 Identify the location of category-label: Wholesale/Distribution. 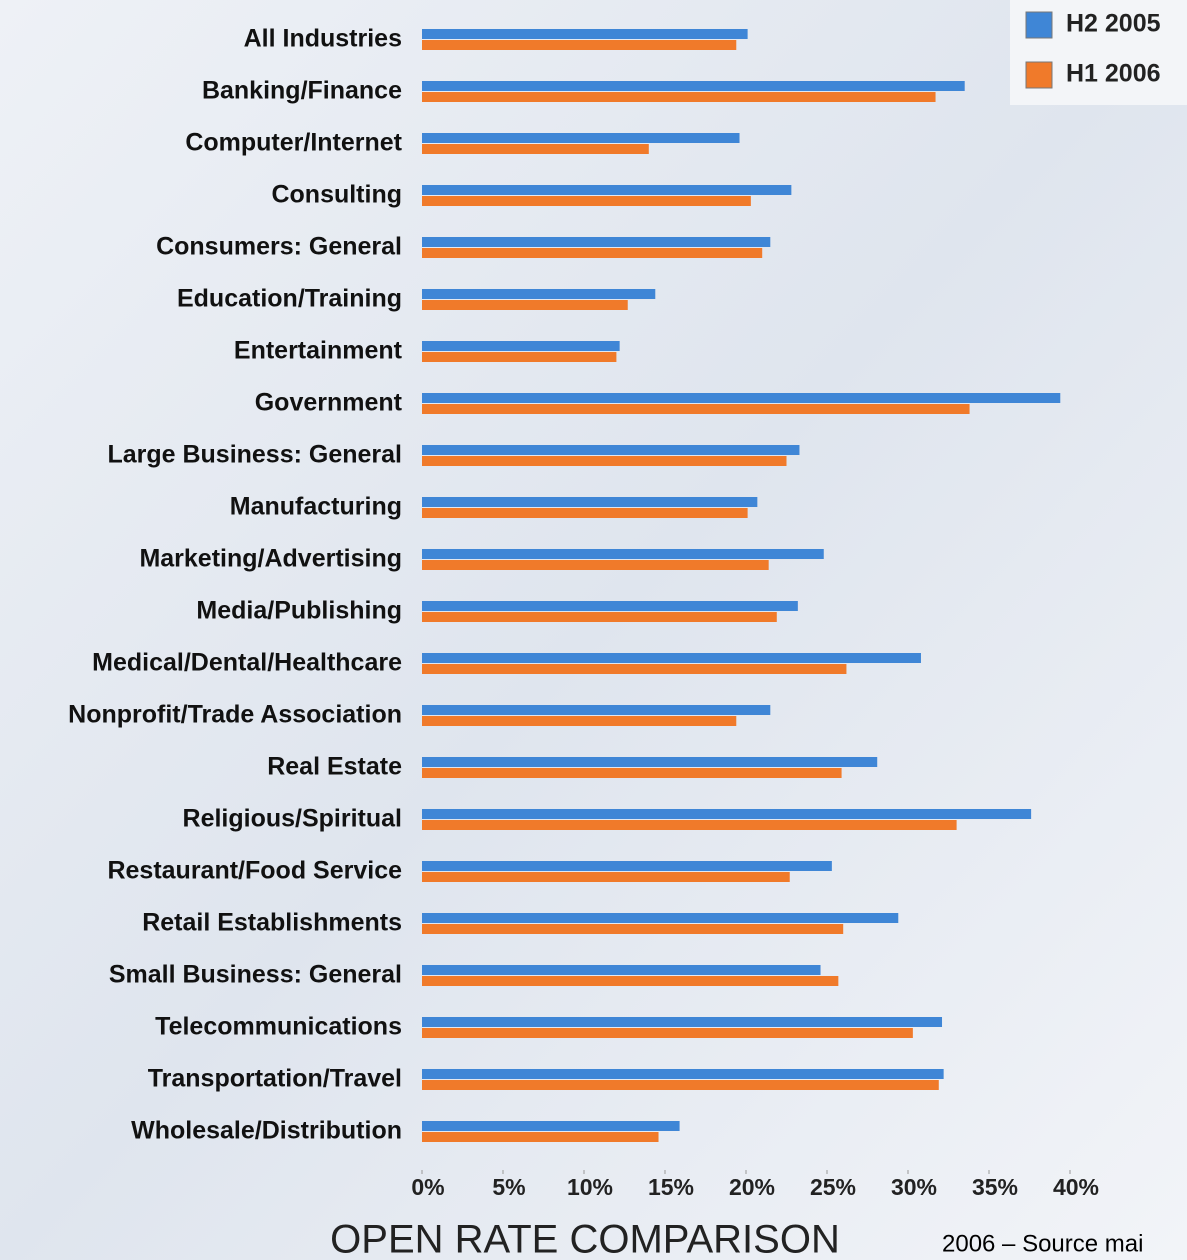
(266, 1131).